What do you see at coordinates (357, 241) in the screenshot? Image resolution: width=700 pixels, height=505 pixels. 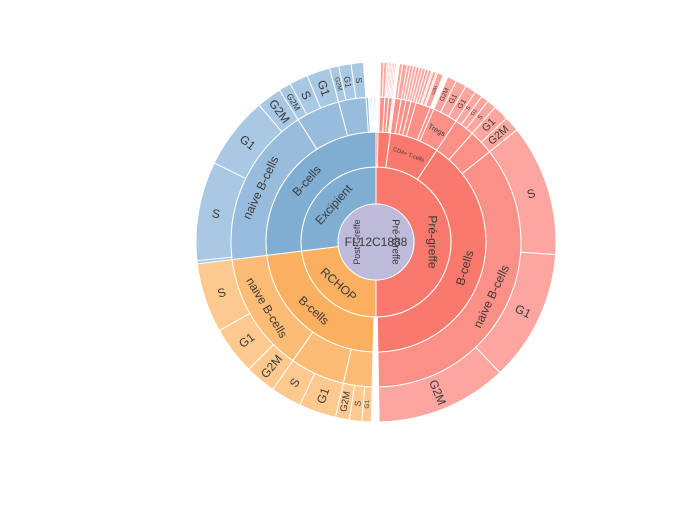 I see `segment-label-post-greffe: Post-Greffe` at bounding box center [357, 241].